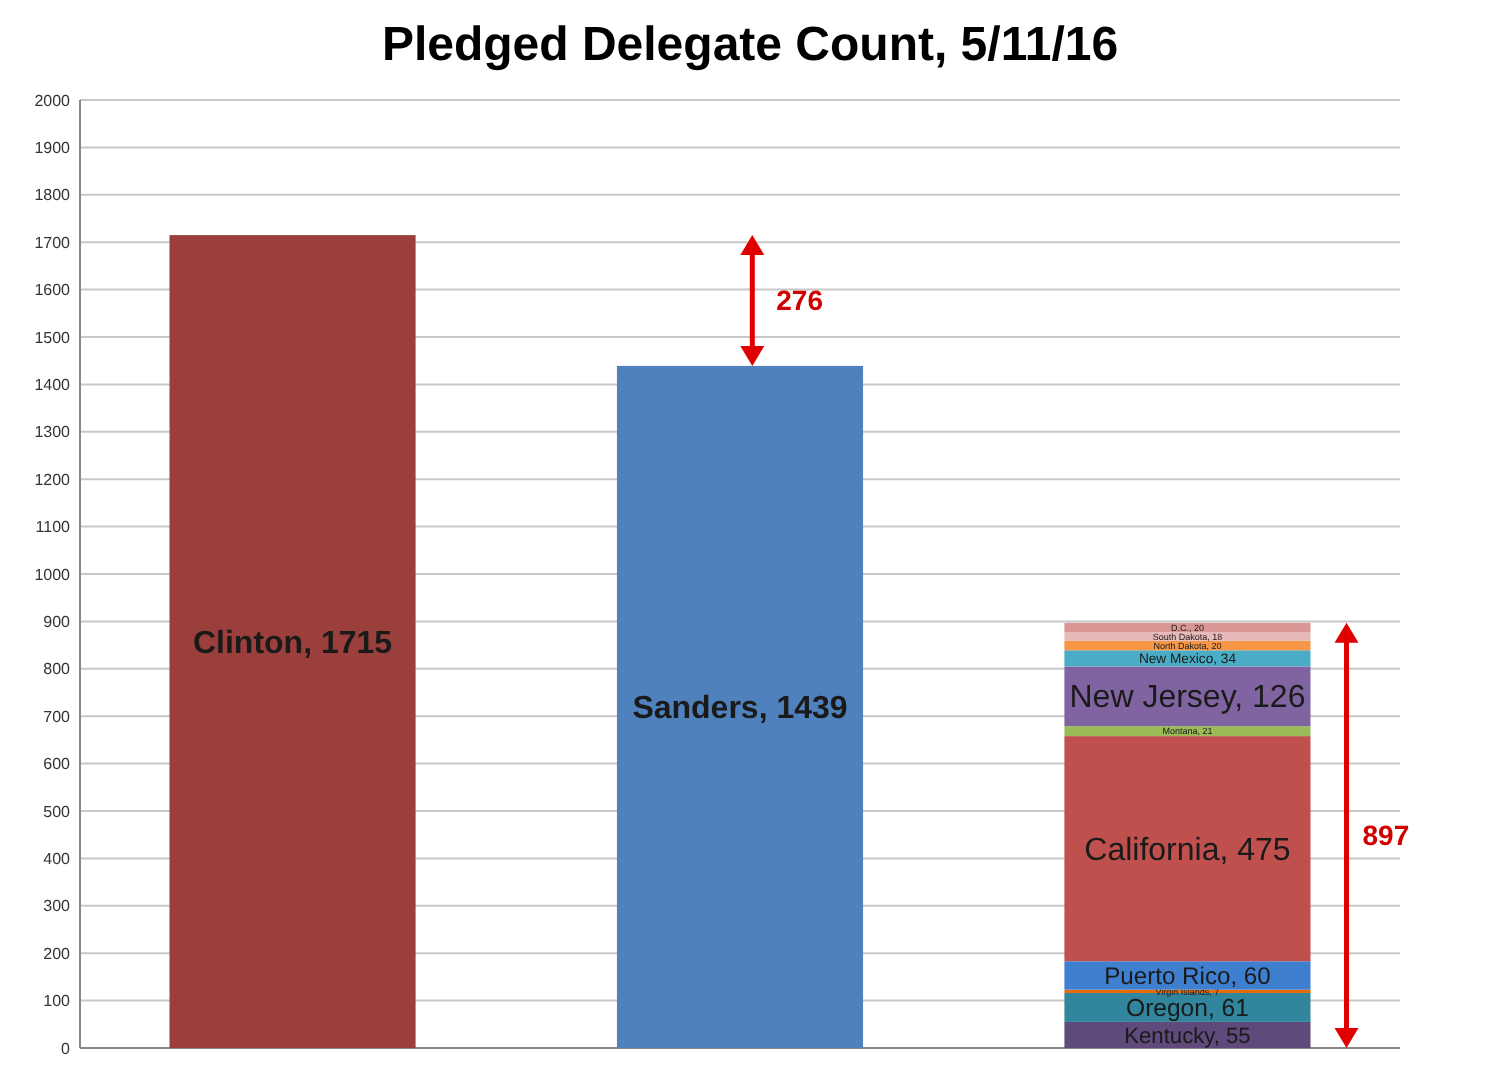 The image size is (1500, 1068). What do you see at coordinates (57, 811) in the screenshot?
I see `y-tick-label: 500` at bounding box center [57, 811].